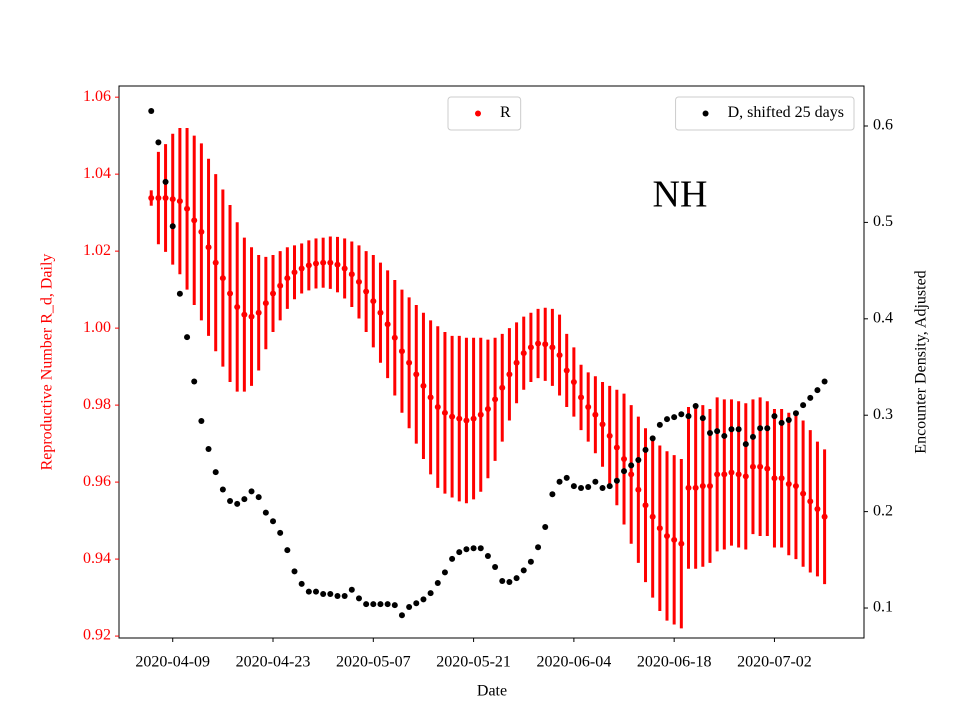 Image resolution: width=960 pixels, height=720 pixels. What do you see at coordinates (97, 558) in the screenshot?
I see `y-tick-label: 0.94` at bounding box center [97, 558].